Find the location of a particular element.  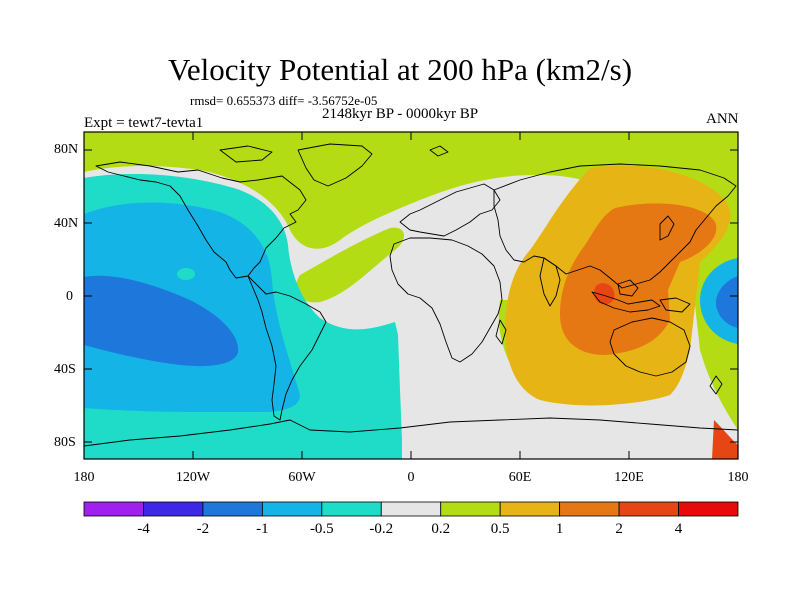

colorbar-level-label: 4 is located at coordinates (678, 529).